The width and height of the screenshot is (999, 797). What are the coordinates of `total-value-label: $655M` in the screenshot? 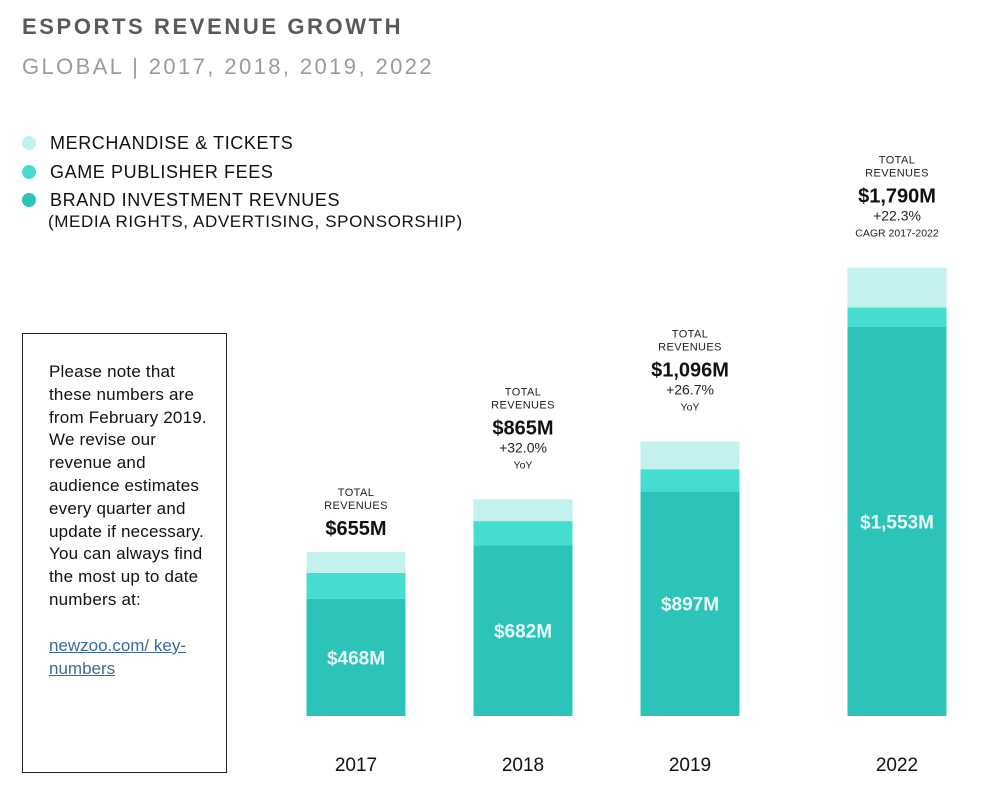 It's located at (355, 529).